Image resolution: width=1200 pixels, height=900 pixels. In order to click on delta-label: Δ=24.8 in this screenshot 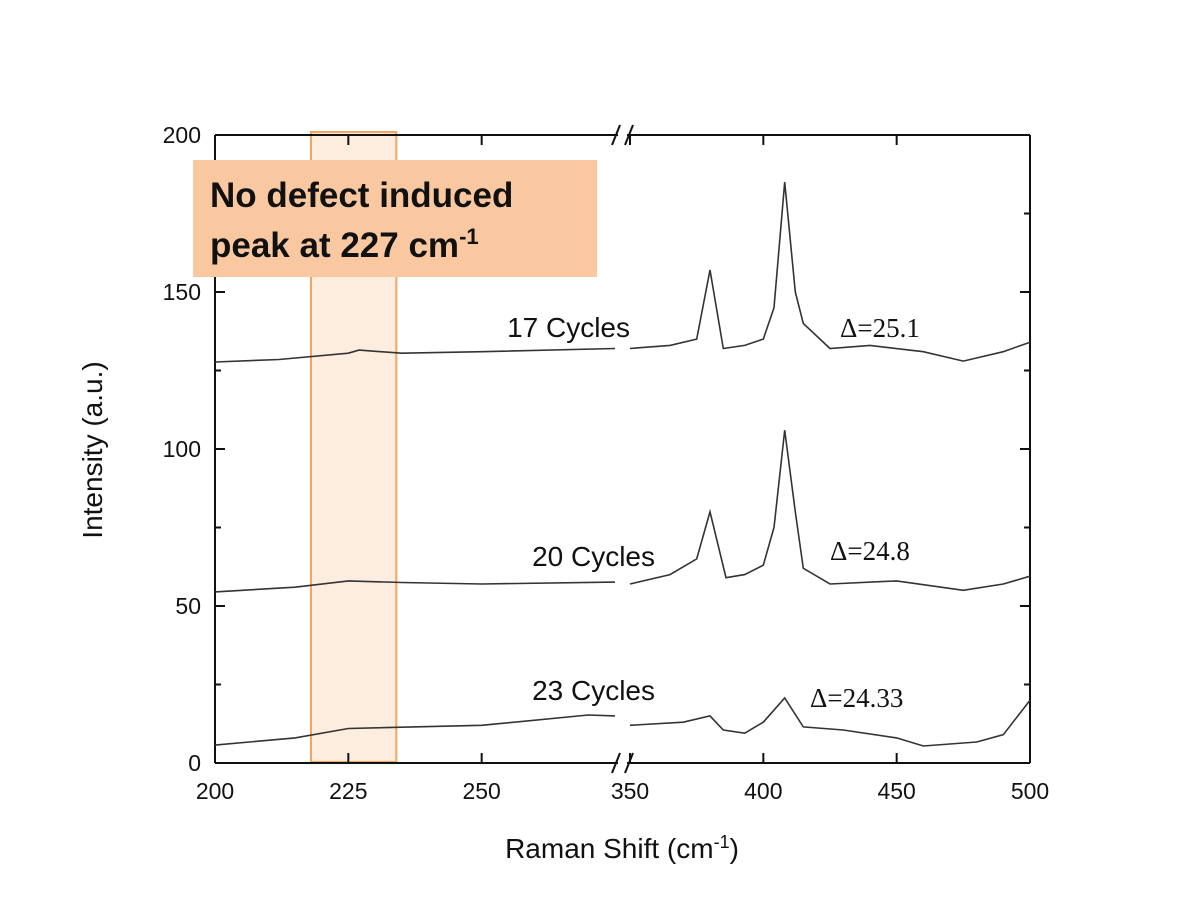, I will do `click(870, 551)`.